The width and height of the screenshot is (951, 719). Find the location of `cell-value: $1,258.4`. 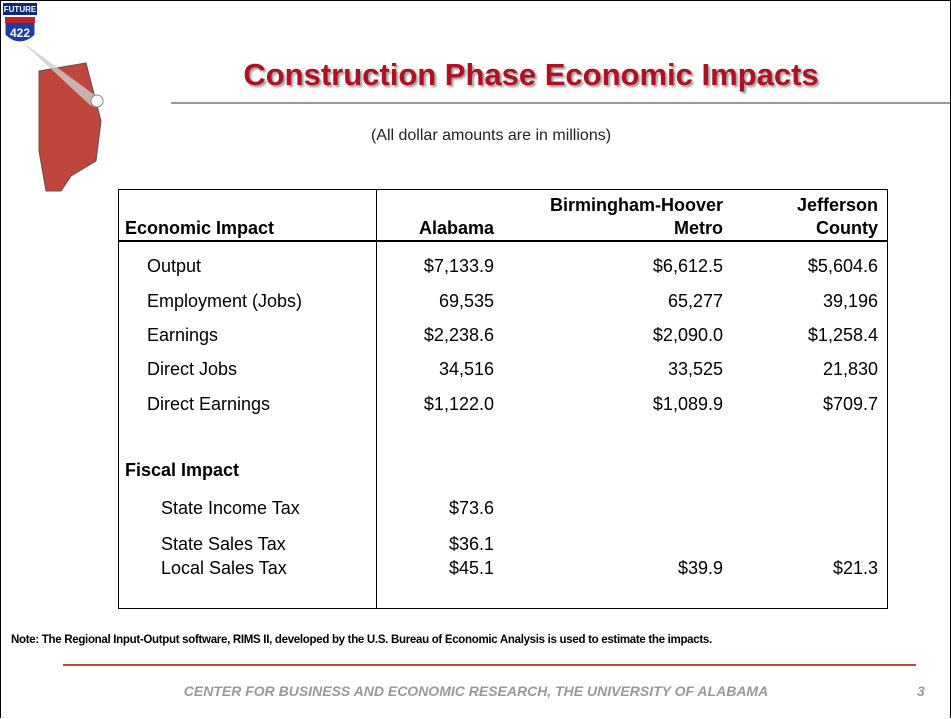

cell-value: $1,258.4 is located at coordinates (842, 335).